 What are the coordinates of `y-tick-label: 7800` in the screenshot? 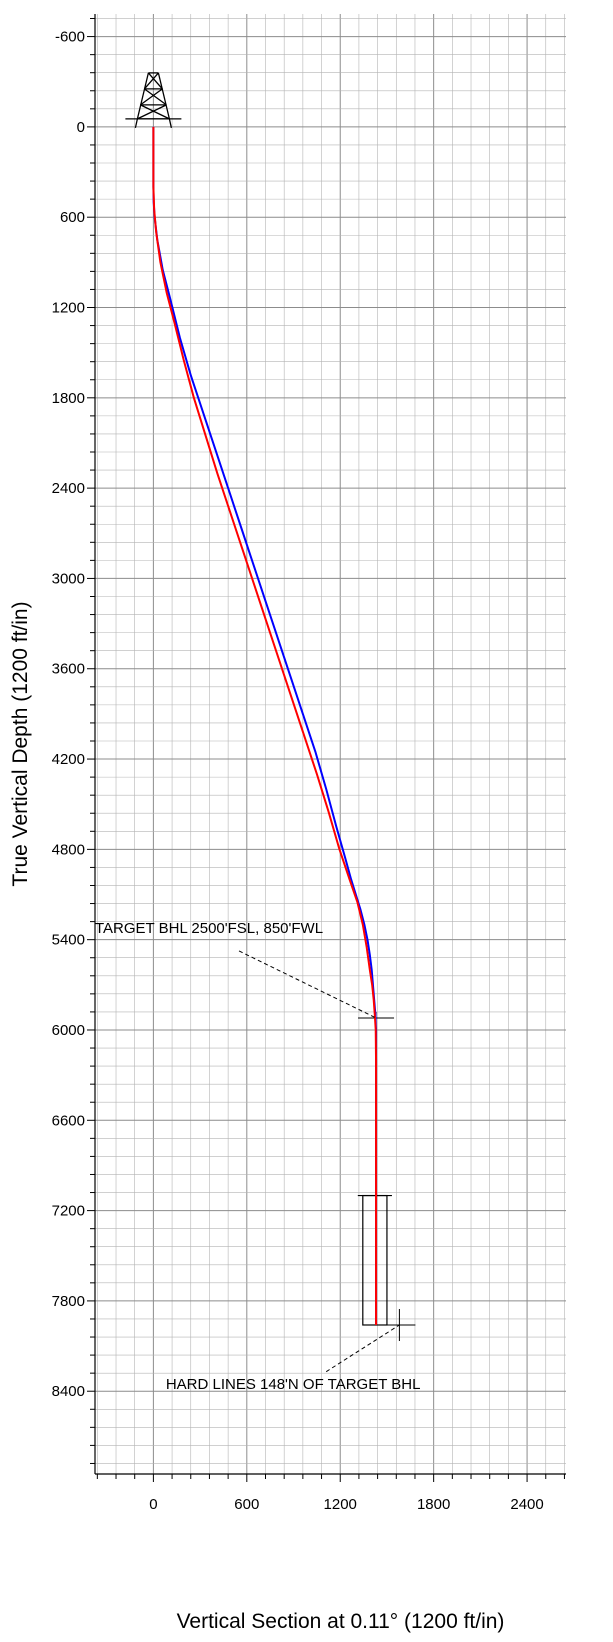 It's located at (68, 1301).